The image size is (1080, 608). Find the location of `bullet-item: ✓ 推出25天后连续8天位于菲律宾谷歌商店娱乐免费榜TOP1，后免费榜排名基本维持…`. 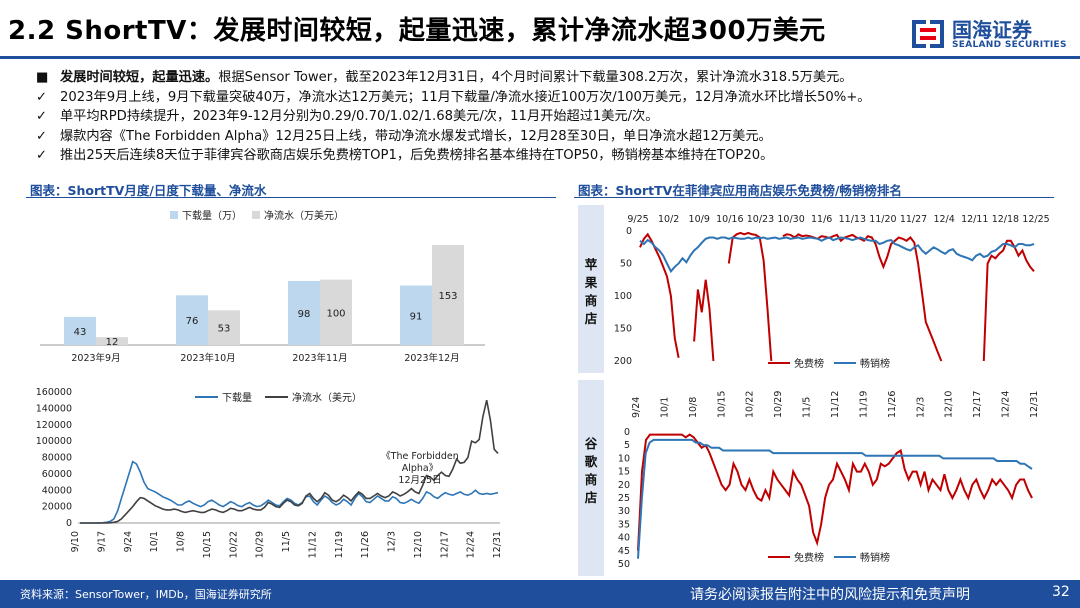

bullet-item: ✓ 推出25天后连续8天位于菲律宾谷歌商店娱乐免费榜TOP1，后免费榜排名基本维持… is located at coordinates (556, 156).